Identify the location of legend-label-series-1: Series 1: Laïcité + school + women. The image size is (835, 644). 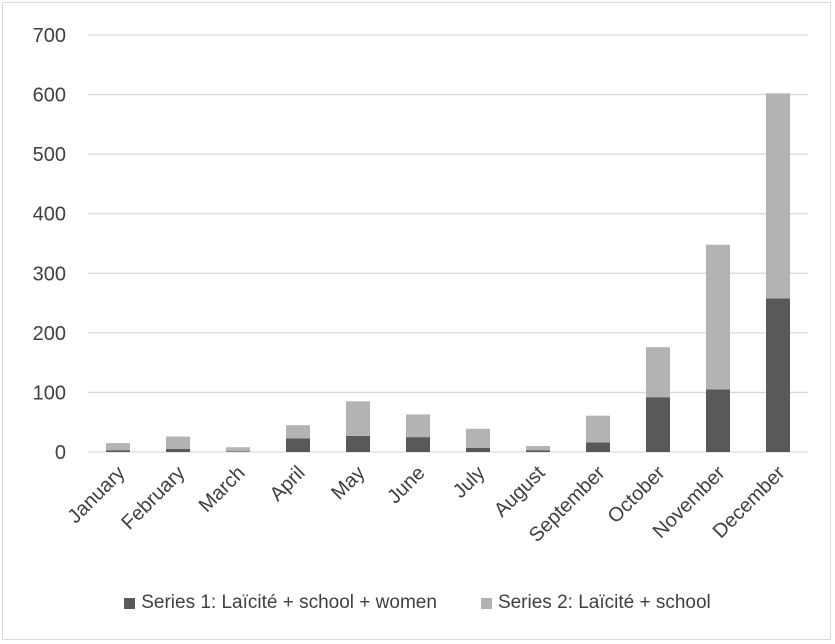
(289, 602).